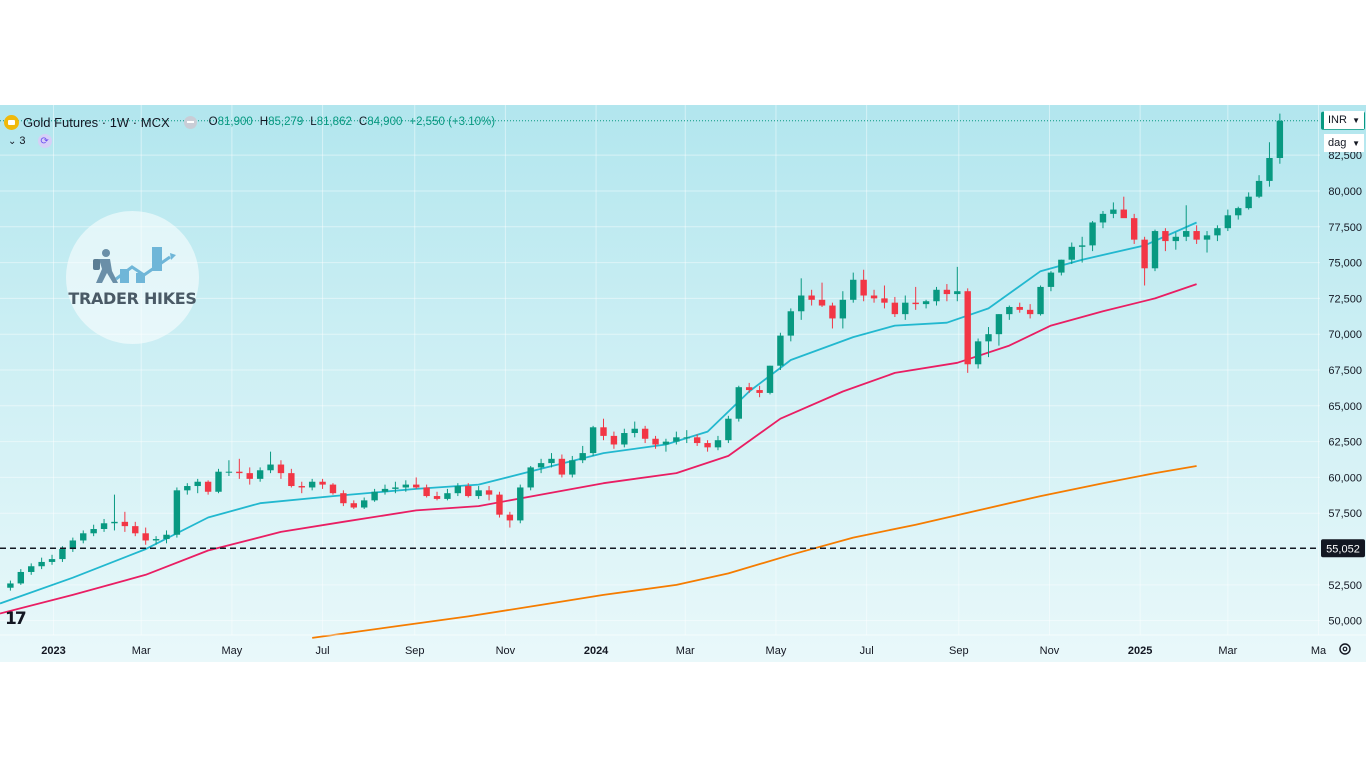 This screenshot has width=1366, height=768. I want to click on unit-value: dag, so click(1337, 143).